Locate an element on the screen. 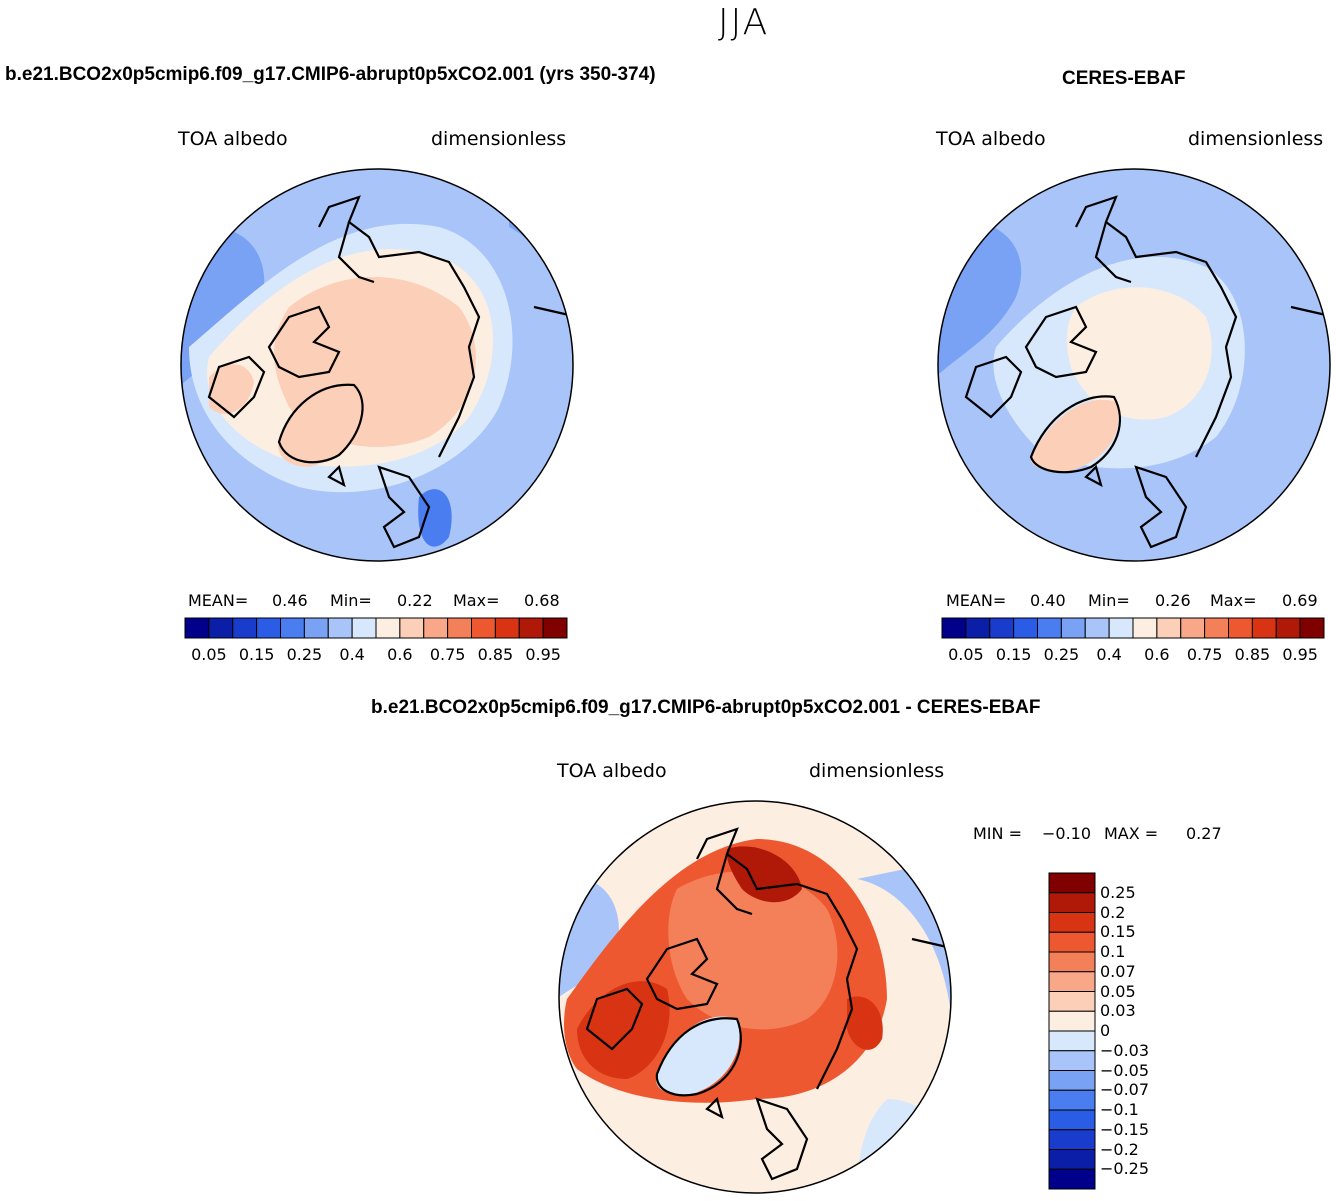 This screenshot has height=1201, width=1336. model-min-label: Min= is located at coordinates (351, 600).